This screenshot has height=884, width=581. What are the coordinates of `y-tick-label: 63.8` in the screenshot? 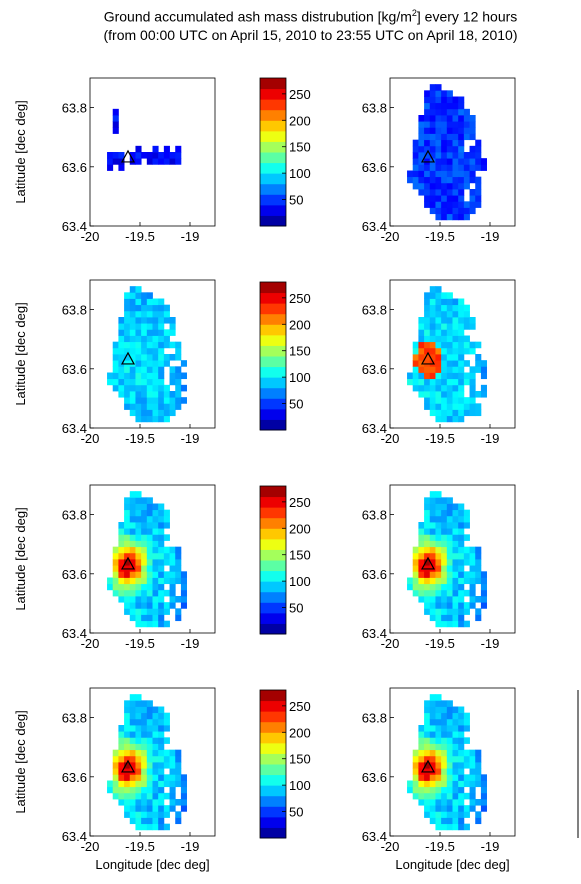 It's located at (374, 310).